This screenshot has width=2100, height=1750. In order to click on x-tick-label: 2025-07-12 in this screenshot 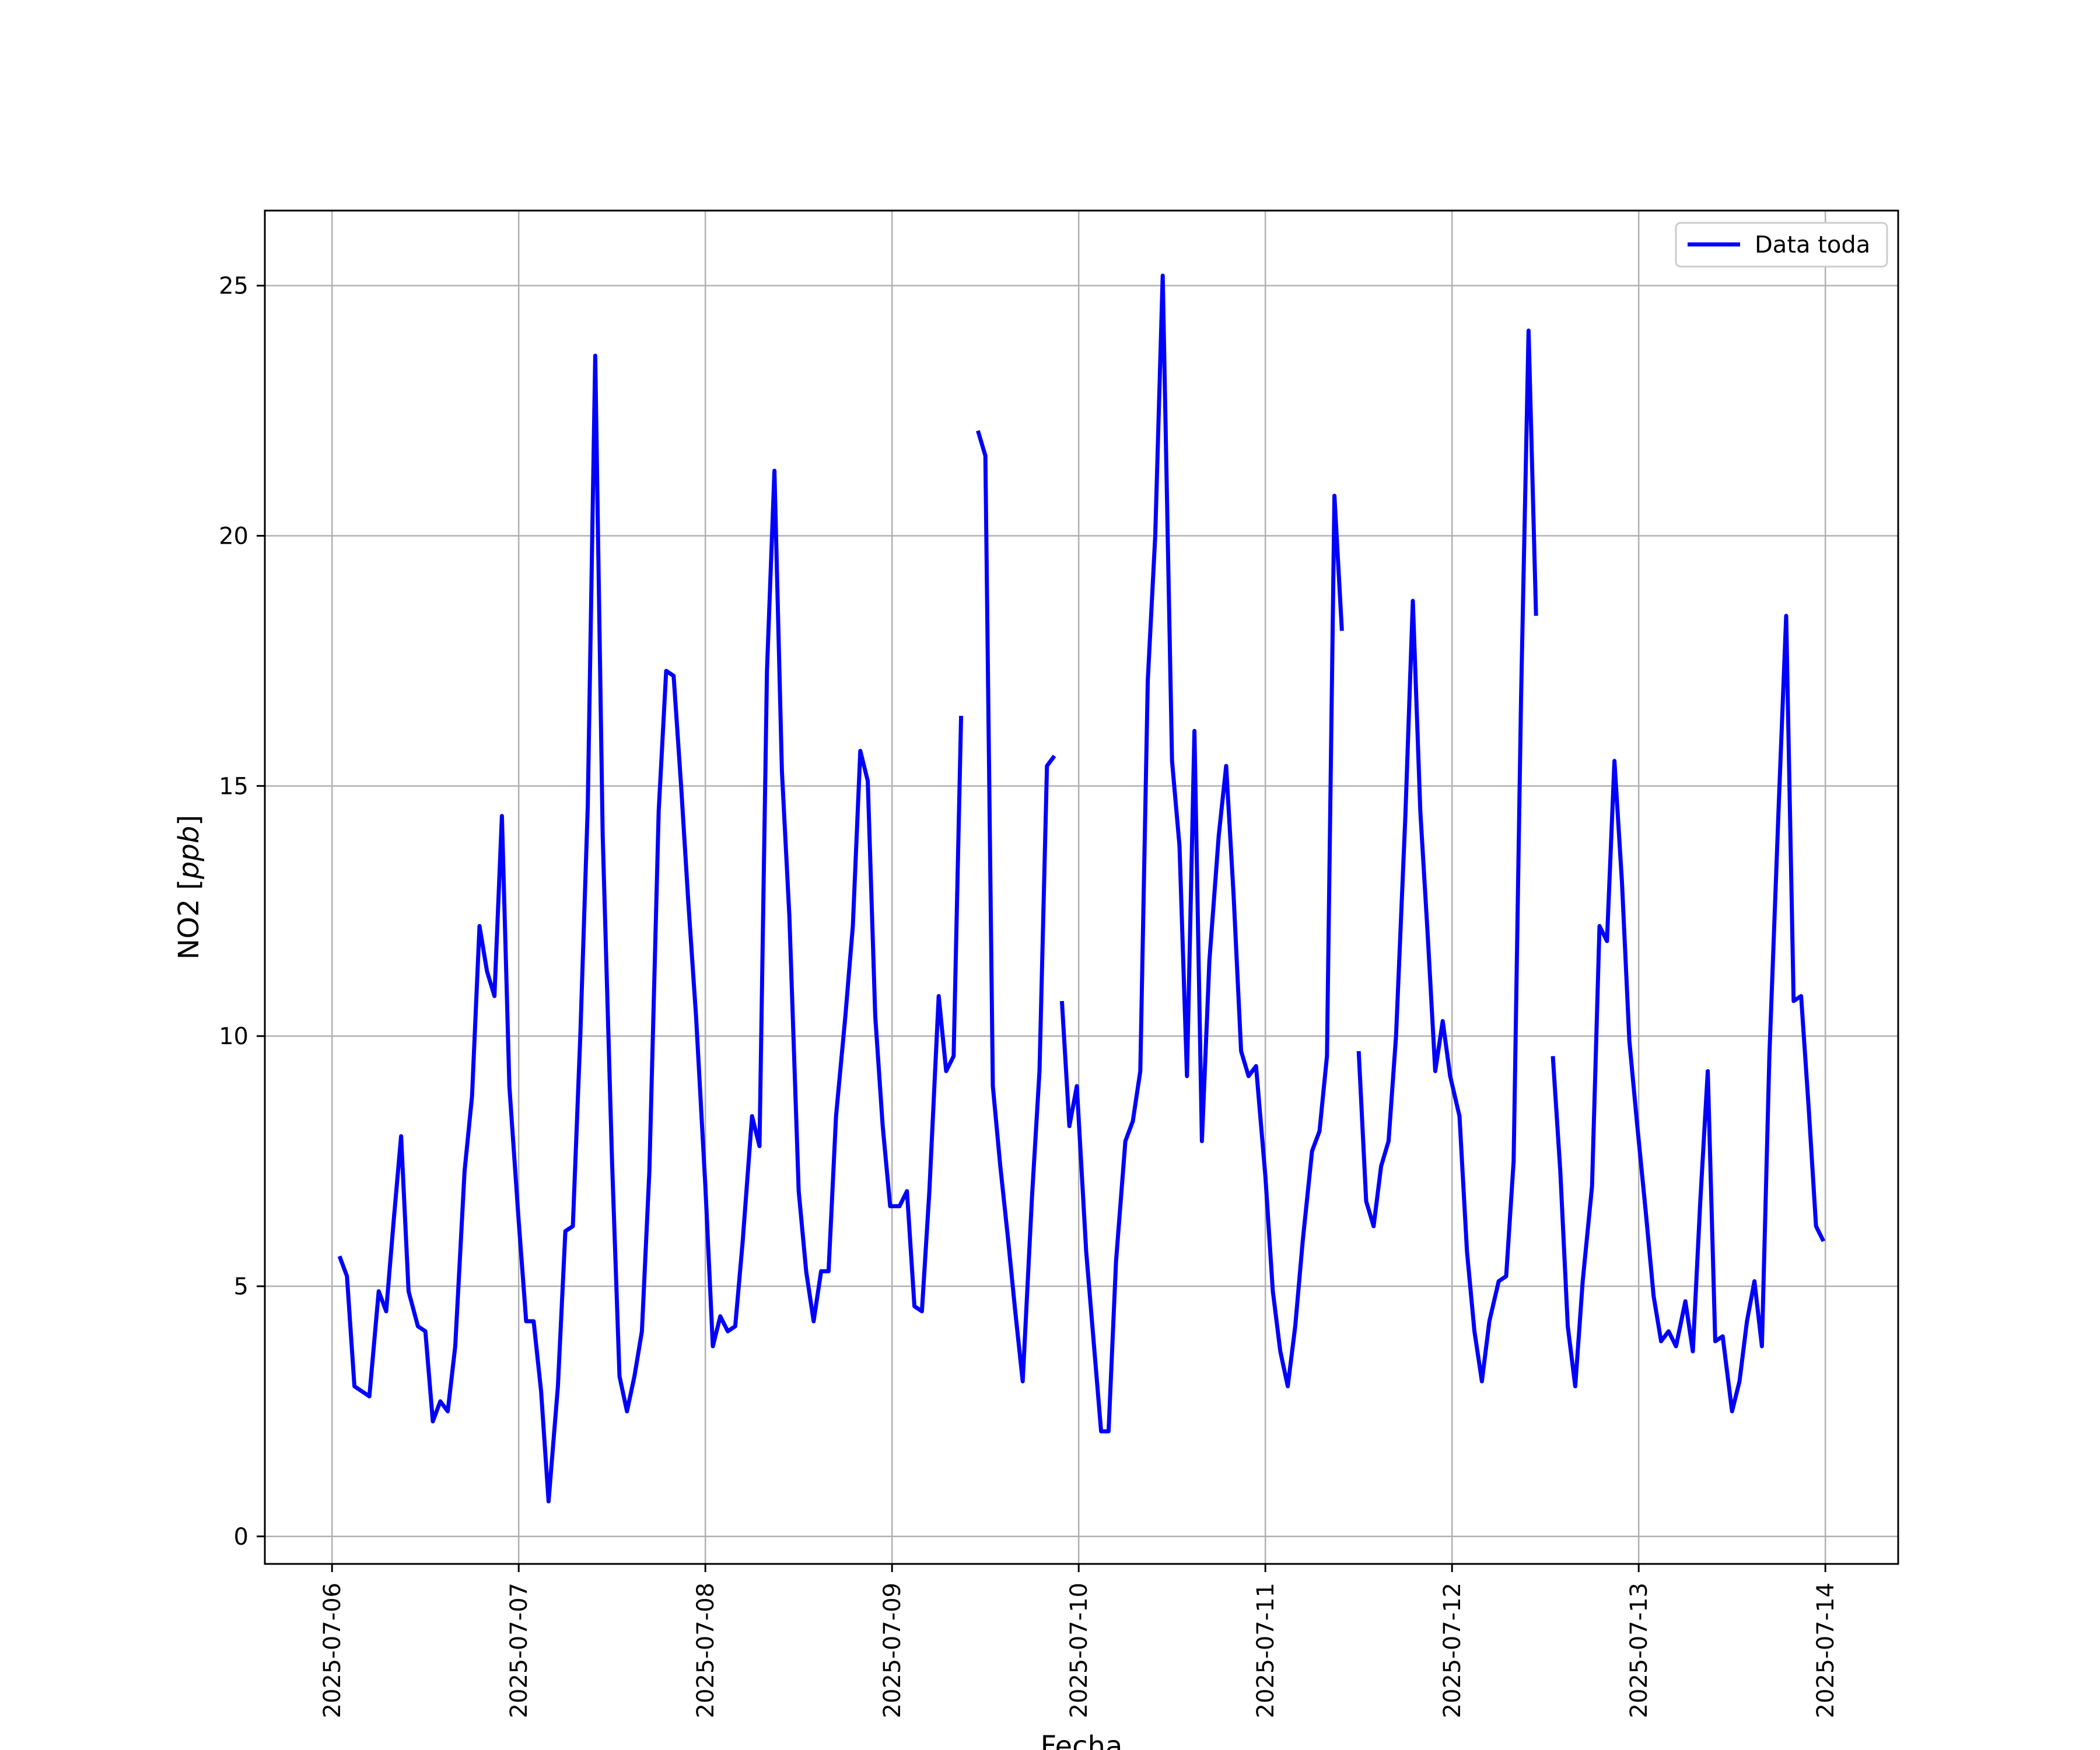, I will do `click(1452, 1650)`.